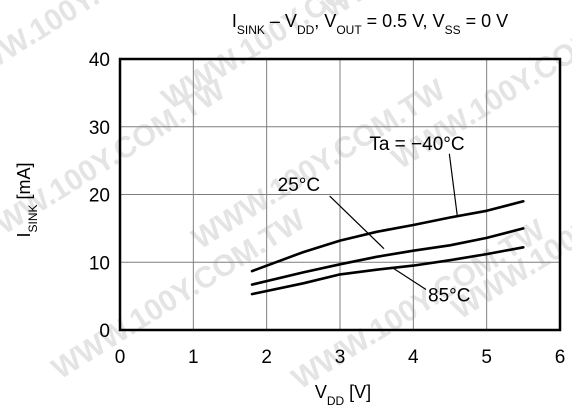 This screenshot has width=572, height=410. What do you see at coordinates (393, 222) in the screenshot?
I see `leader-layer` at bounding box center [393, 222].